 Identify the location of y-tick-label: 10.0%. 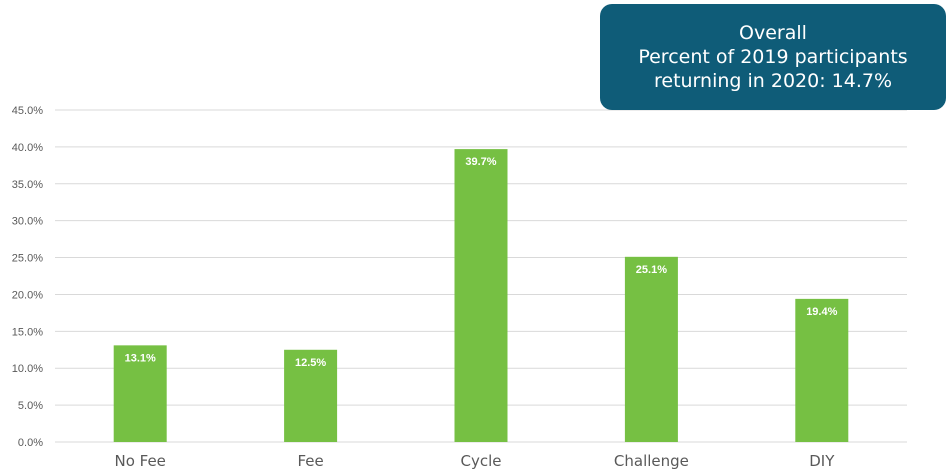
(27, 369).